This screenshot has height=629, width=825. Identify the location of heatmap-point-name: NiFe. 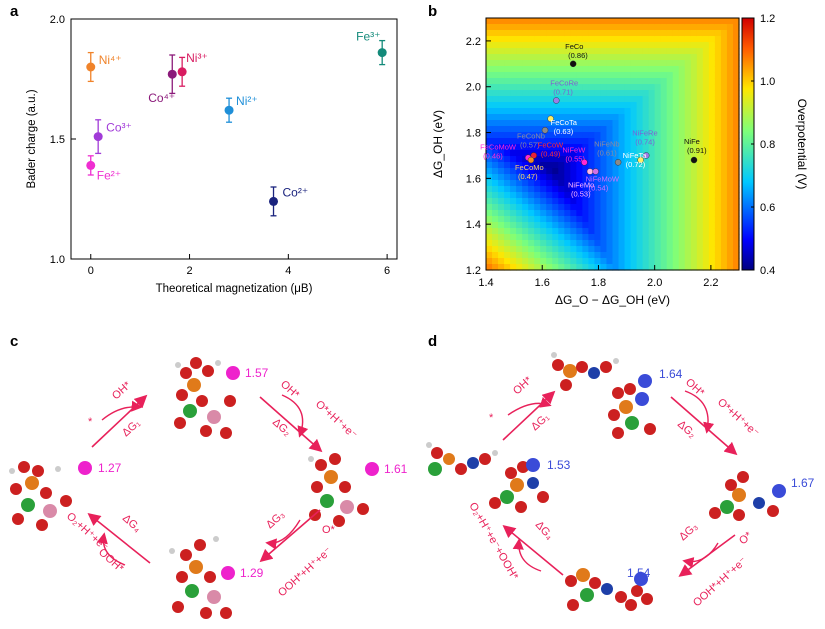
(692, 141).